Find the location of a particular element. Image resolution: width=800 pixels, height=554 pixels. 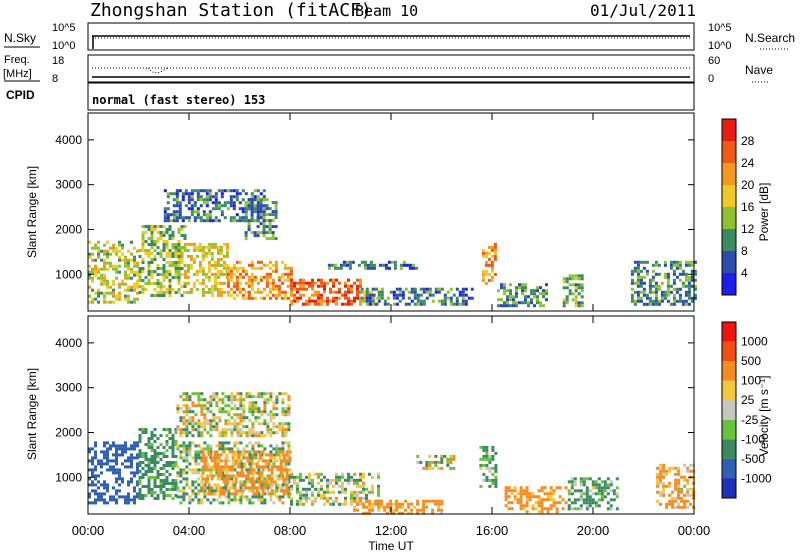

y-tick-label: 1000 is located at coordinates (68, 274).